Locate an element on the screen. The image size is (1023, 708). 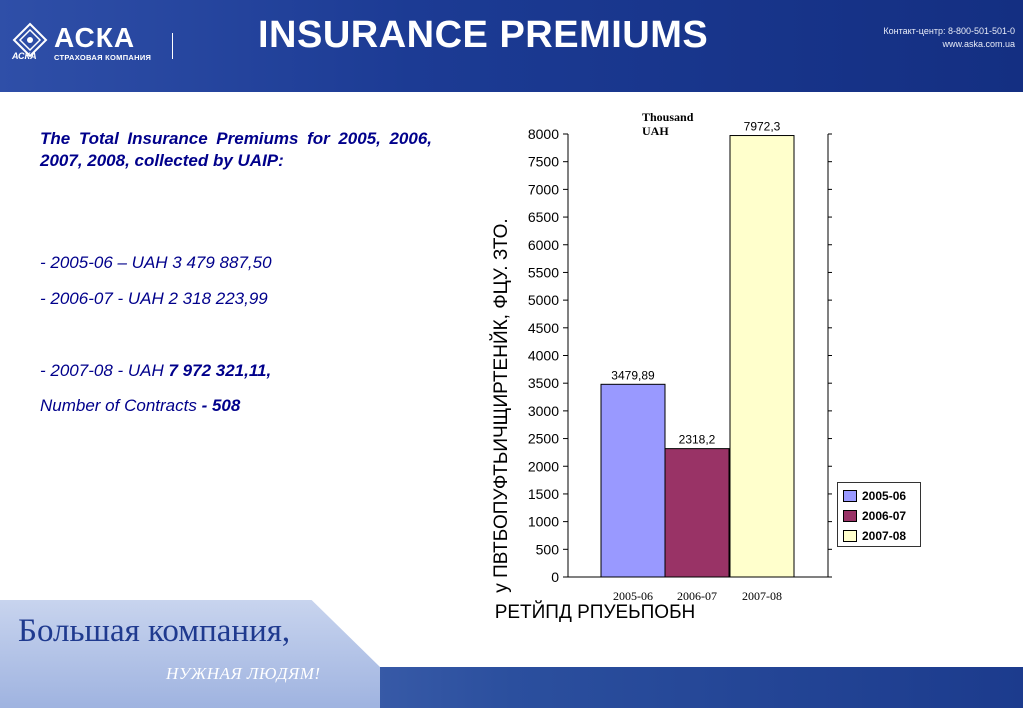
slogan-sub: НУЖНАЯ ЛЮДЯМ! is located at coordinates (243, 673).